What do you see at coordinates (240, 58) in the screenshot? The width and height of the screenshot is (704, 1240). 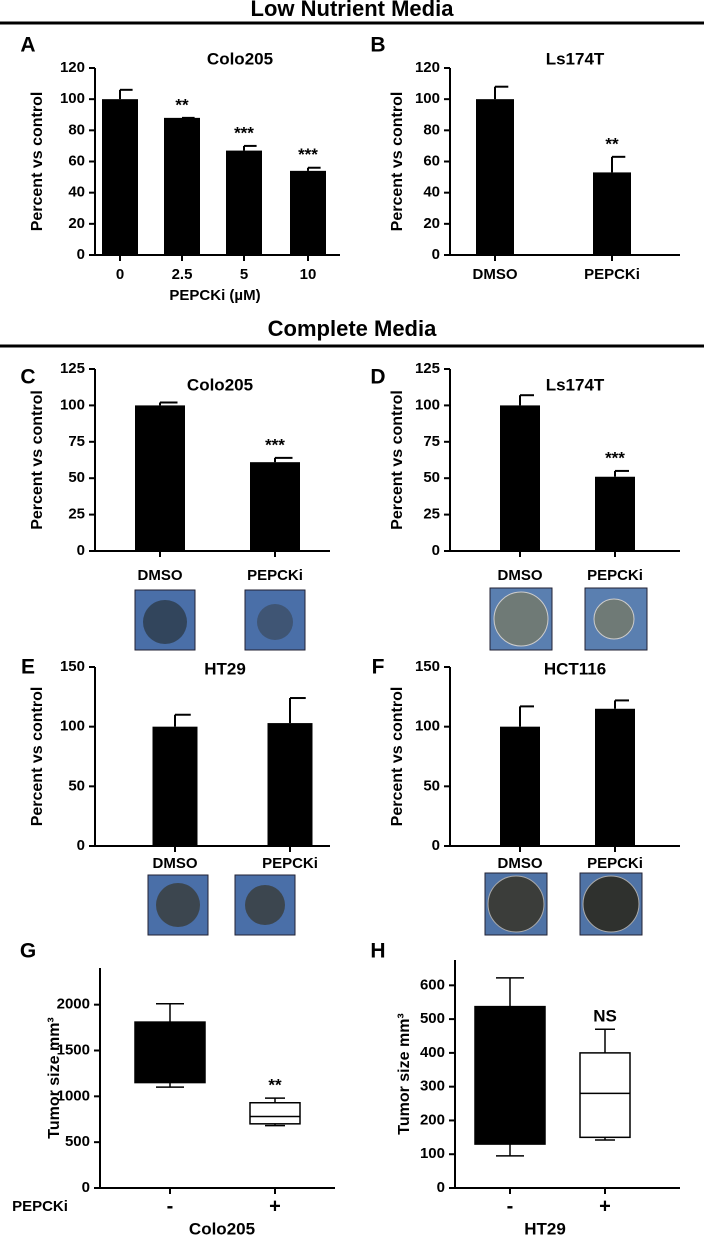 I see `chart-title: Colo205` at bounding box center [240, 58].